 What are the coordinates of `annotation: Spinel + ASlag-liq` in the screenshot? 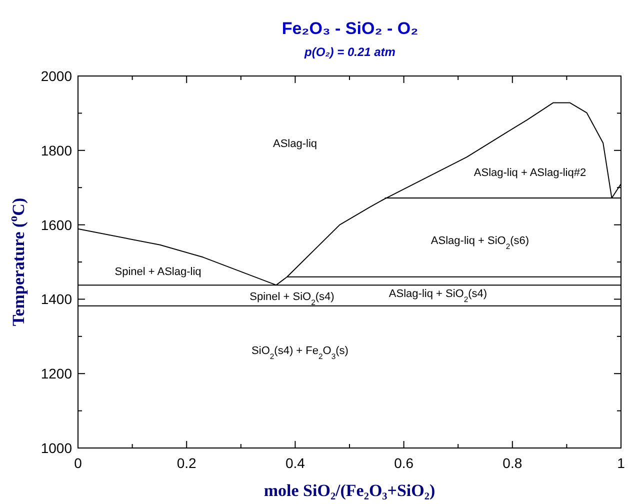 It's located at (158, 272).